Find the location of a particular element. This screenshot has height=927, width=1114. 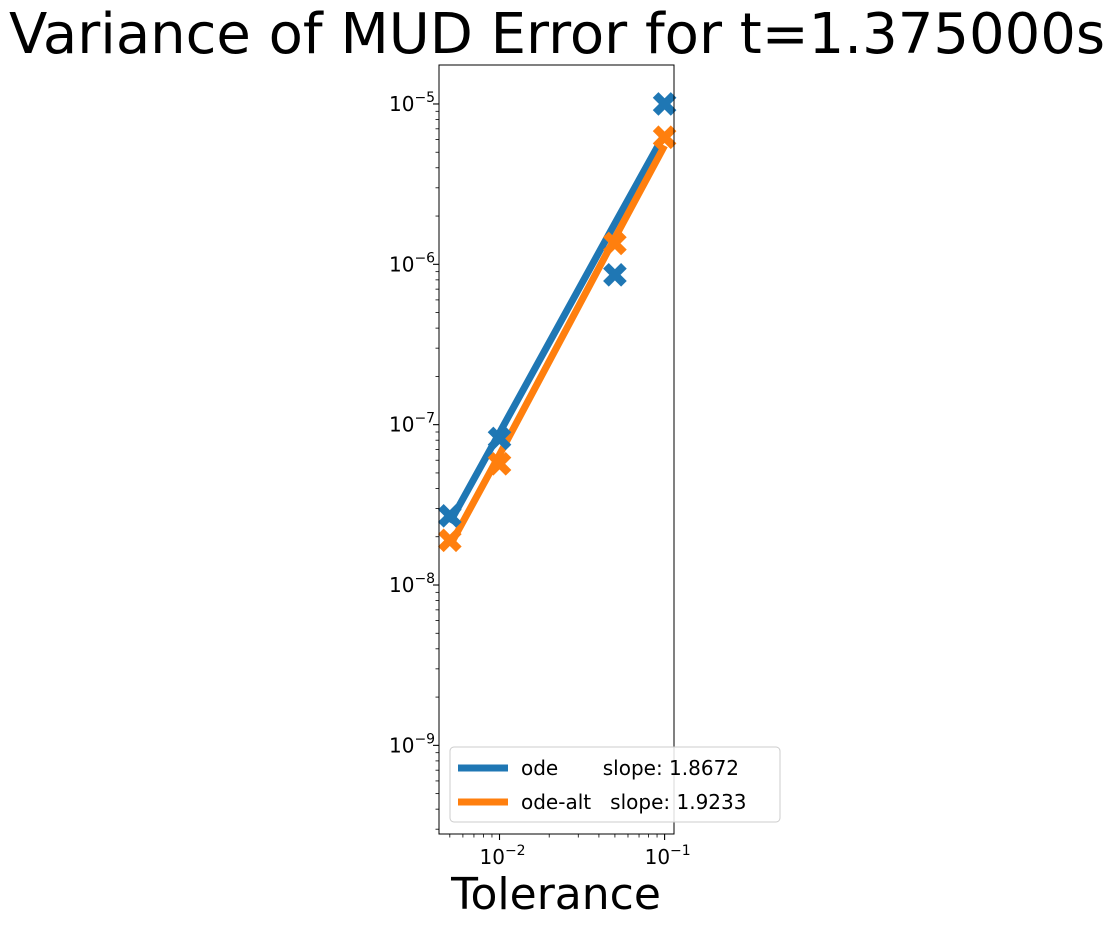

legend-label-ode-alt: ode-alt slope: 1.9233 is located at coordinates (633, 802).